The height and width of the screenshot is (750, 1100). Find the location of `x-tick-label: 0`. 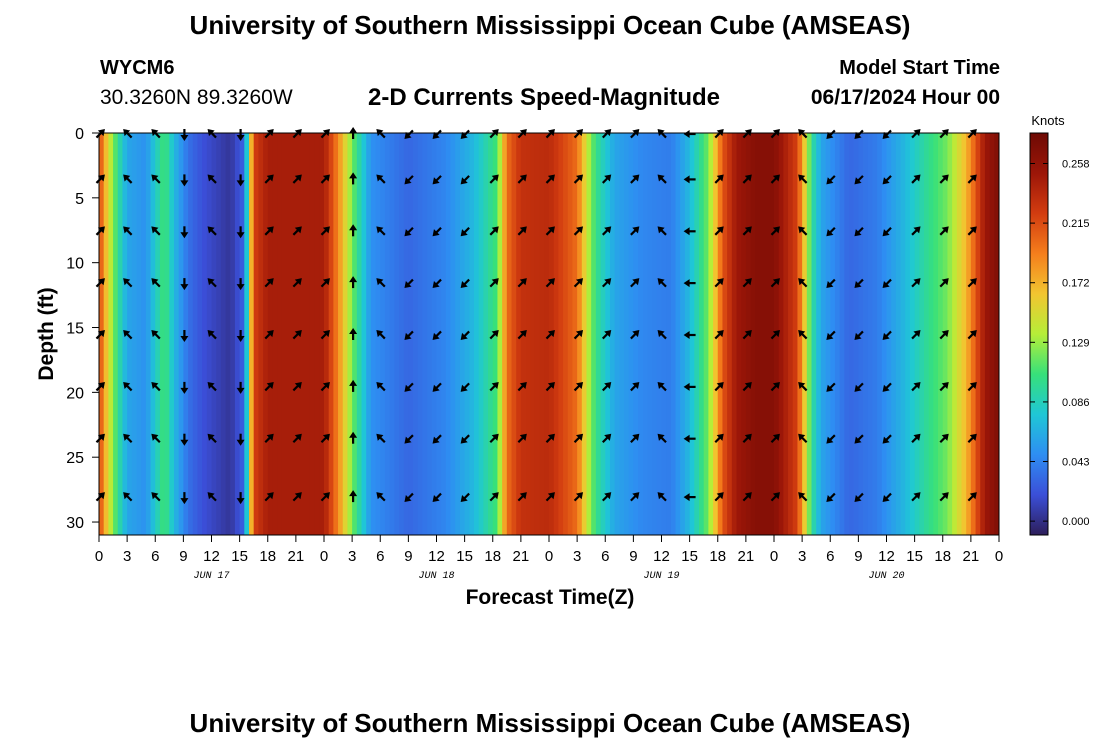

x-tick-label: 0 is located at coordinates (99, 556).